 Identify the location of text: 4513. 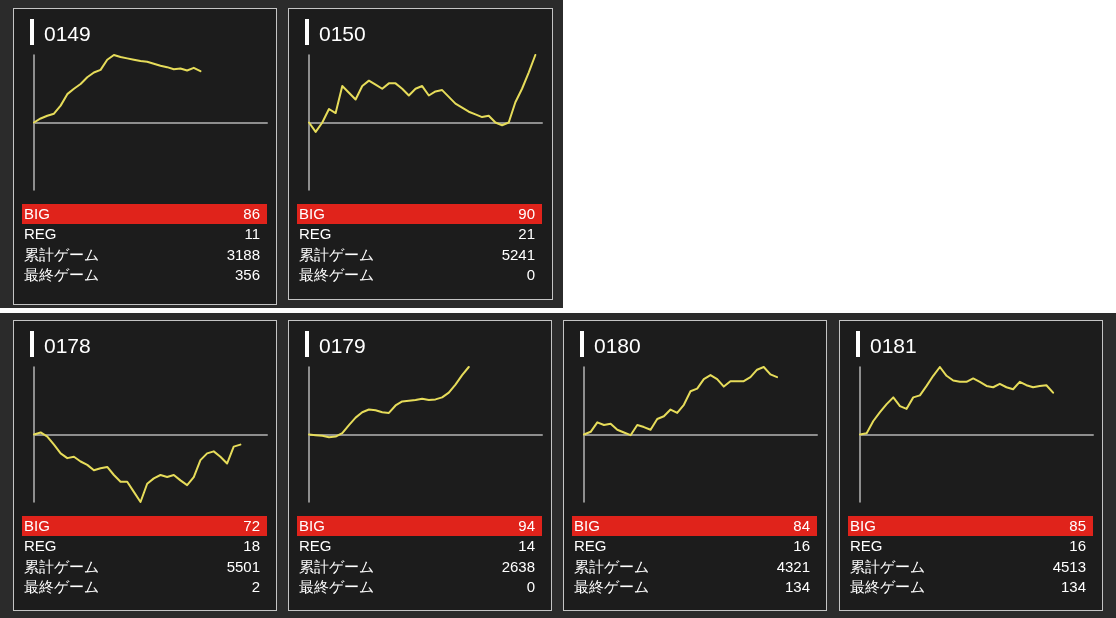
(1069, 566).